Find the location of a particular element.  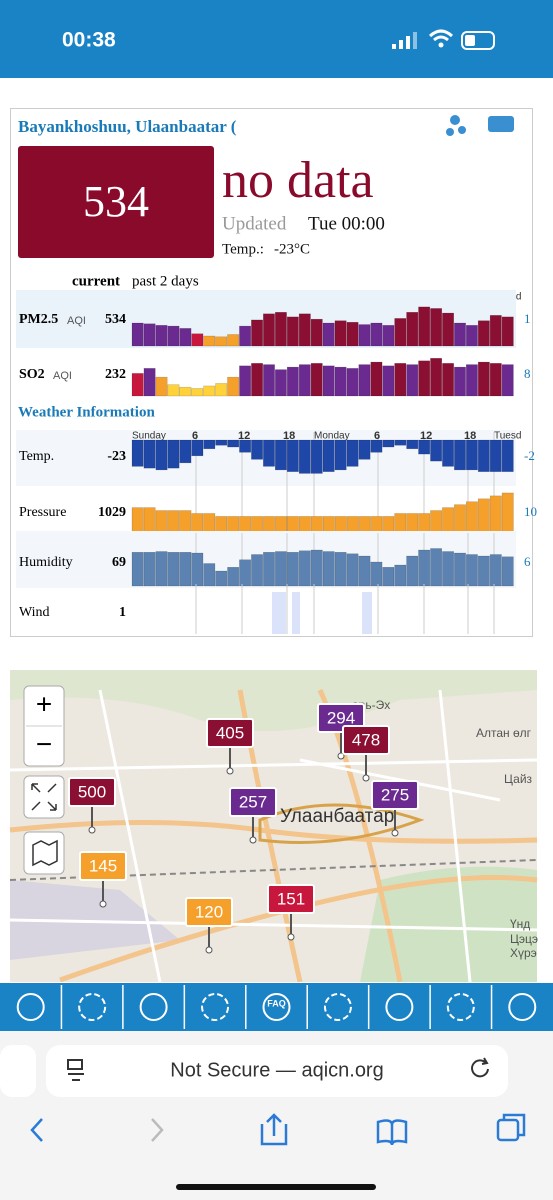

aqi-marker-value: 294 is located at coordinates (341, 717).